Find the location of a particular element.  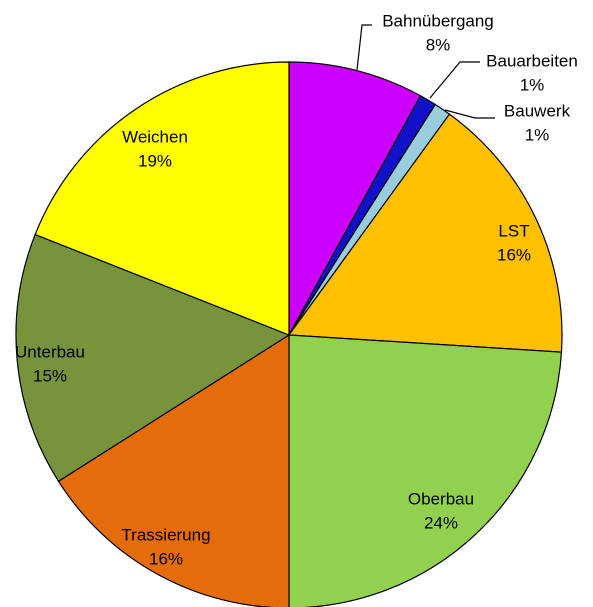

slice-label: Oberbau is located at coordinates (441, 498).